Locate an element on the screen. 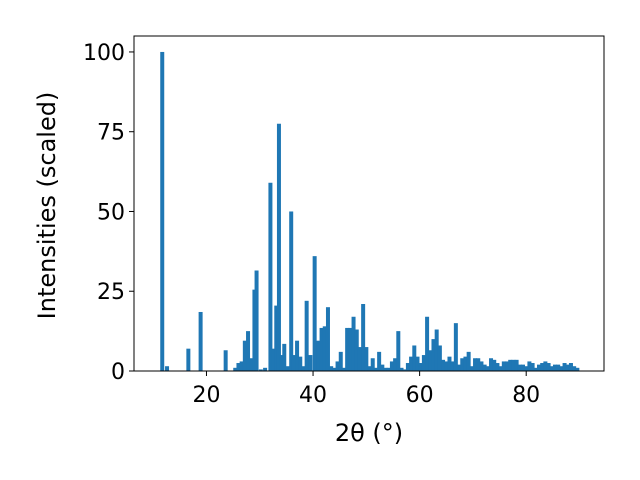 Image resolution: width=640 pixels, height=480 pixels. y-axis: 0 25 50 75 100 is located at coordinates (108, 213).